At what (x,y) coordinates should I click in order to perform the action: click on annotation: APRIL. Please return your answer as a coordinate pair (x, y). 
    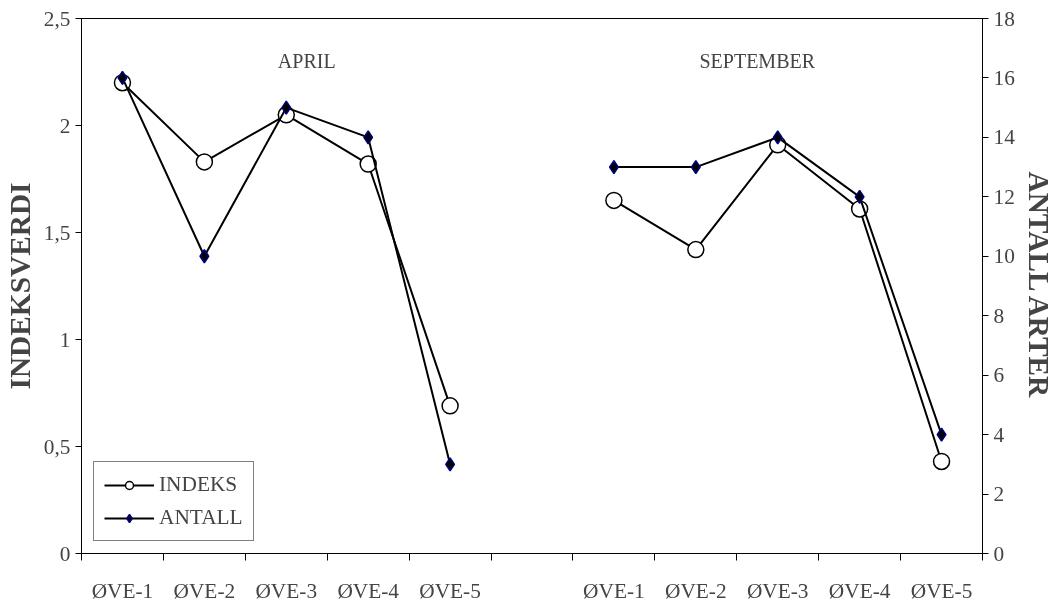
    Looking at the image, I should click on (306, 61).